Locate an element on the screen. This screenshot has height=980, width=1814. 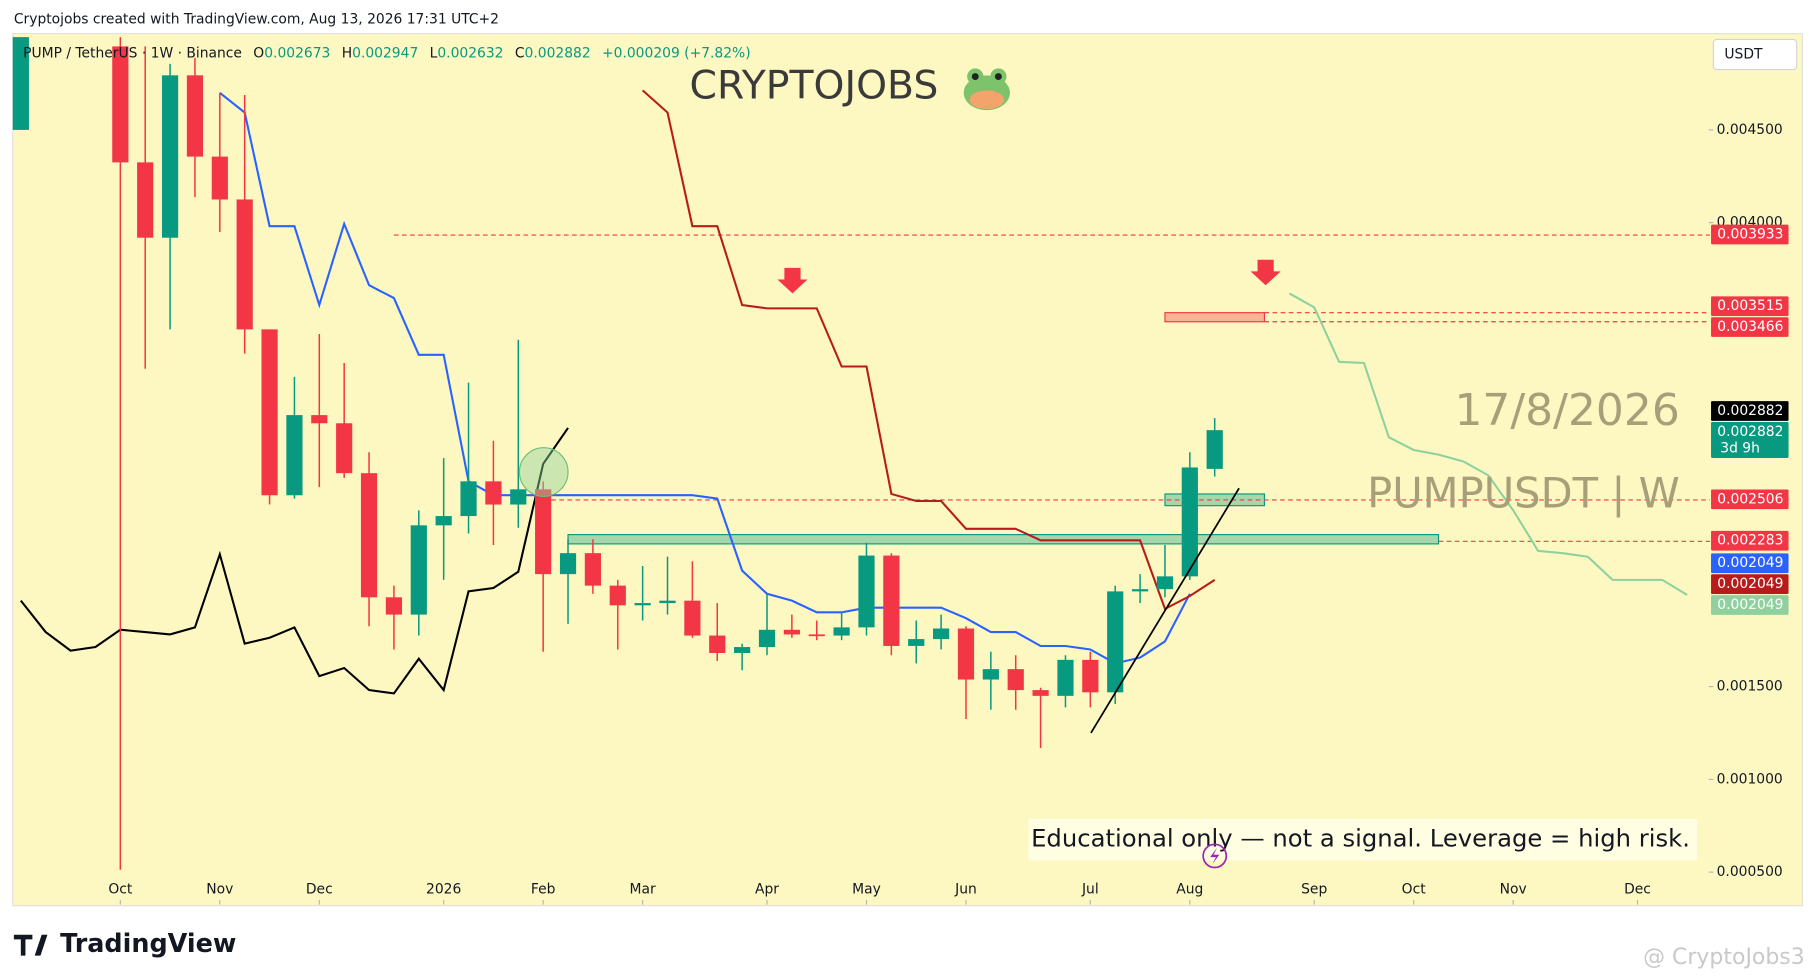
currency-button is located at coordinates (1755, 54).